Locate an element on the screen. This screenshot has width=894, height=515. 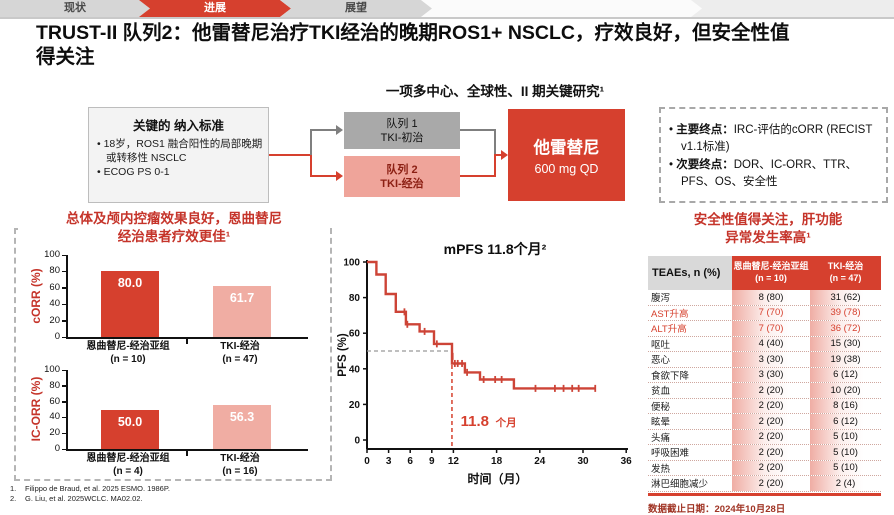
cohort2-line1: 队列 2 is located at coordinates (402, 170).